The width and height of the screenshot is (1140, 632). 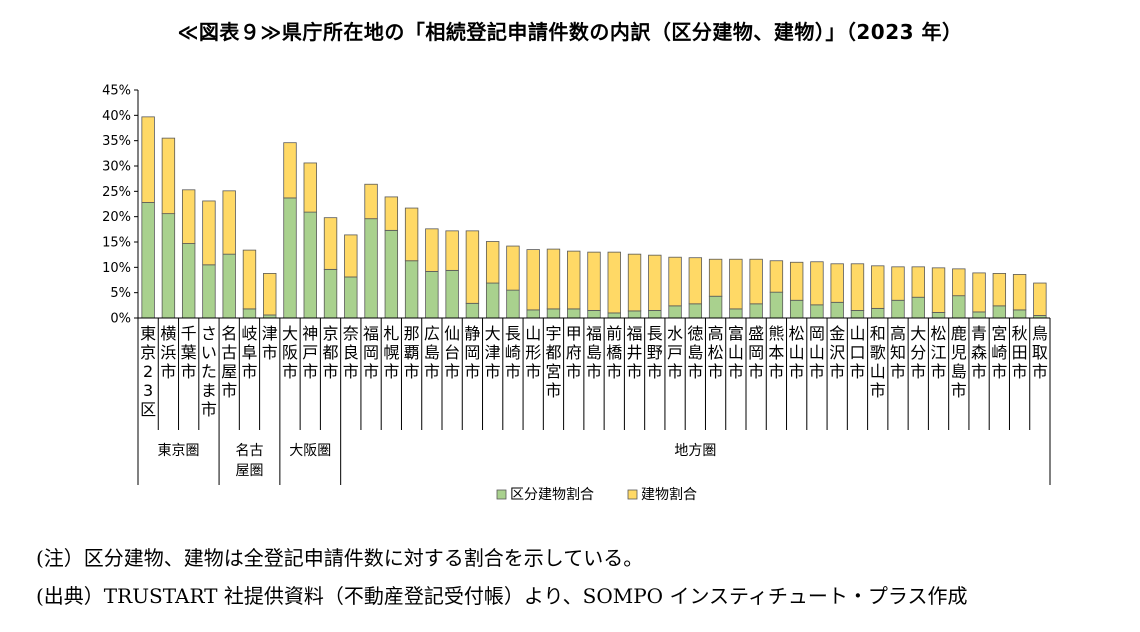 What do you see at coordinates (412, 333) in the screenshot?
I see `category-label-char: 那` at bounding box center [412, 333].